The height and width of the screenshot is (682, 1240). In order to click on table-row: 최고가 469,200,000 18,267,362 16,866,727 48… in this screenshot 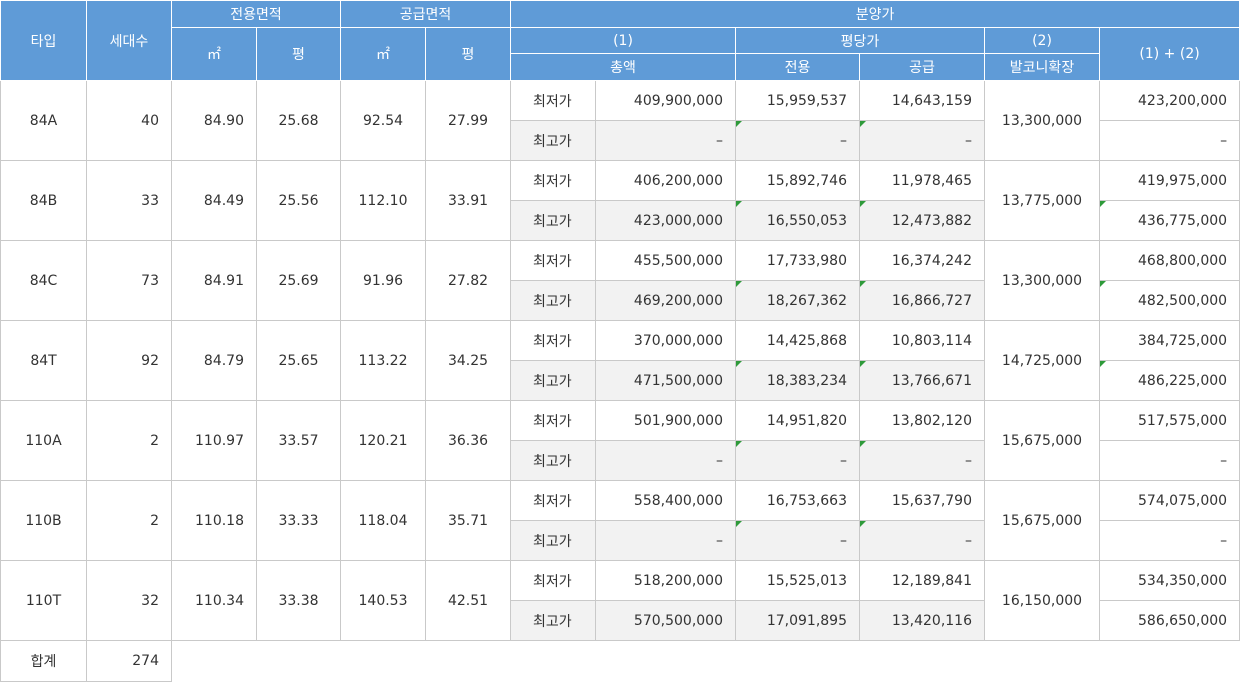, I will do `click(620, 300)`.